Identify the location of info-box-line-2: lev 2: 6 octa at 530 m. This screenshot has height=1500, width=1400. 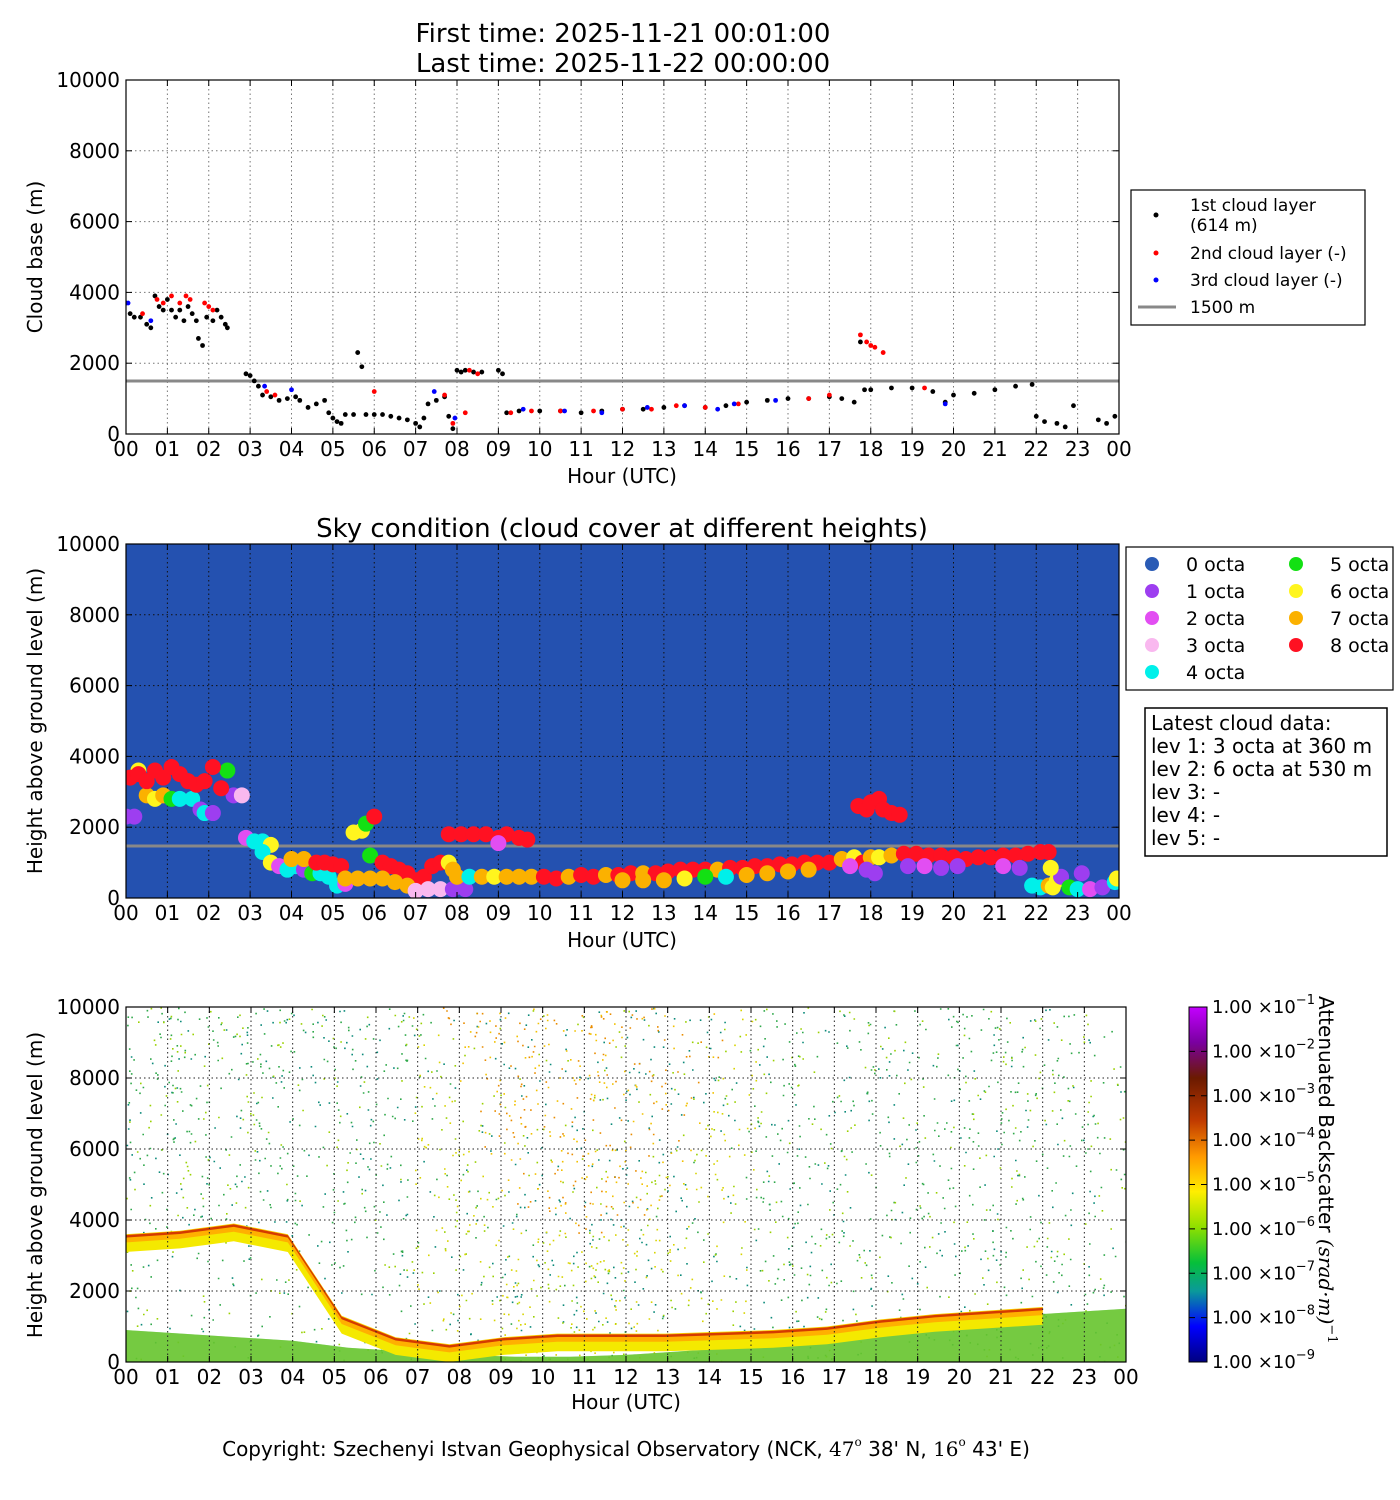
(1261, 769).